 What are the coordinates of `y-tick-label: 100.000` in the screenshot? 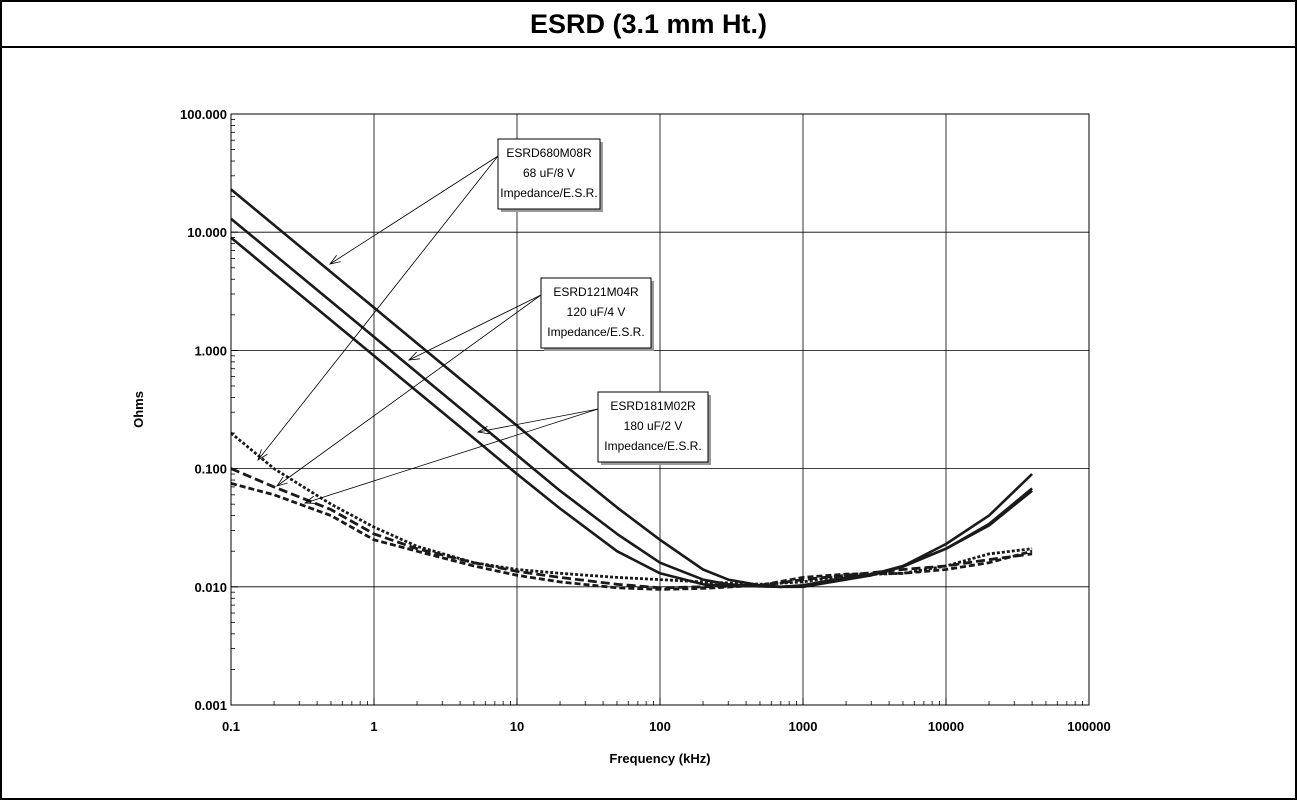 It's located at (203, 114).